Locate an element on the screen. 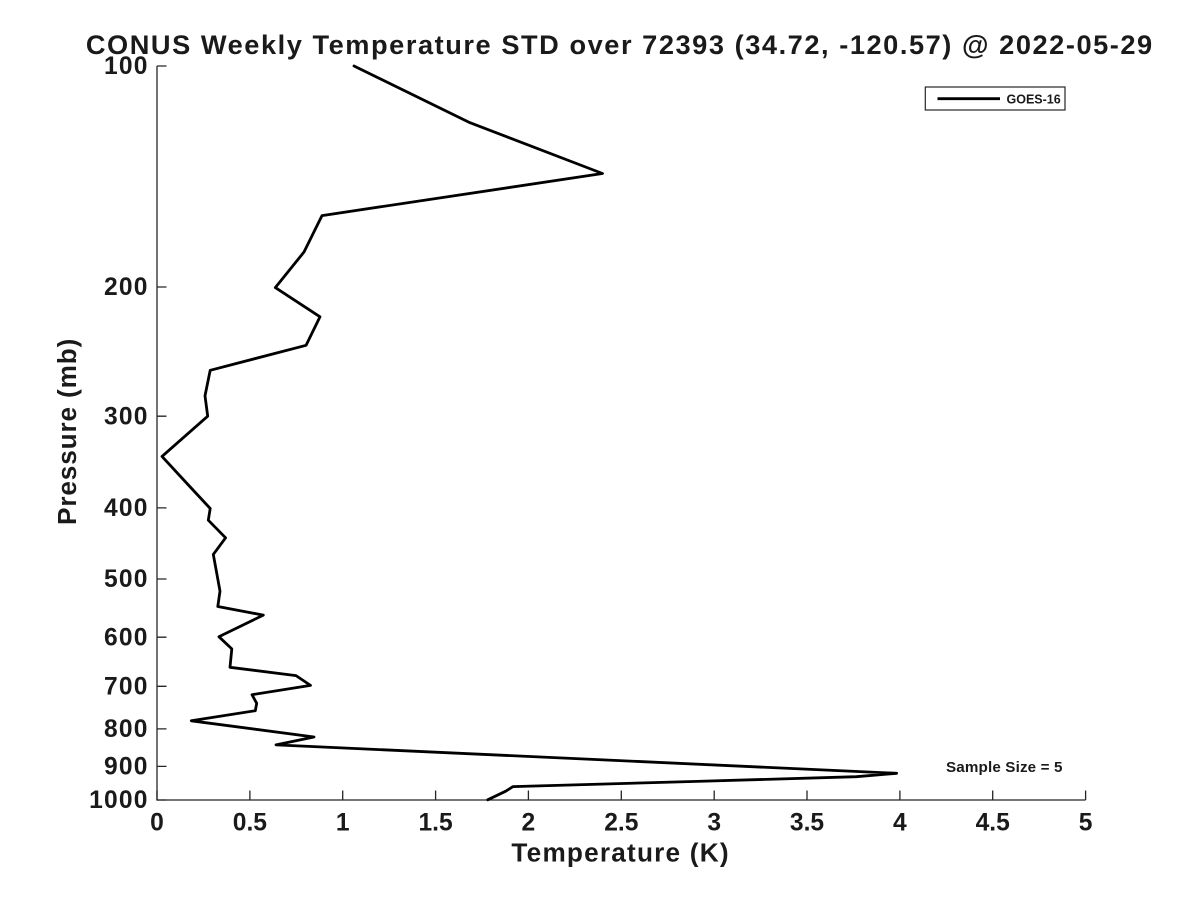 The height and width of the screenshot is (900, 1200). svg-text: 3 is located at coordinates (714, 823).